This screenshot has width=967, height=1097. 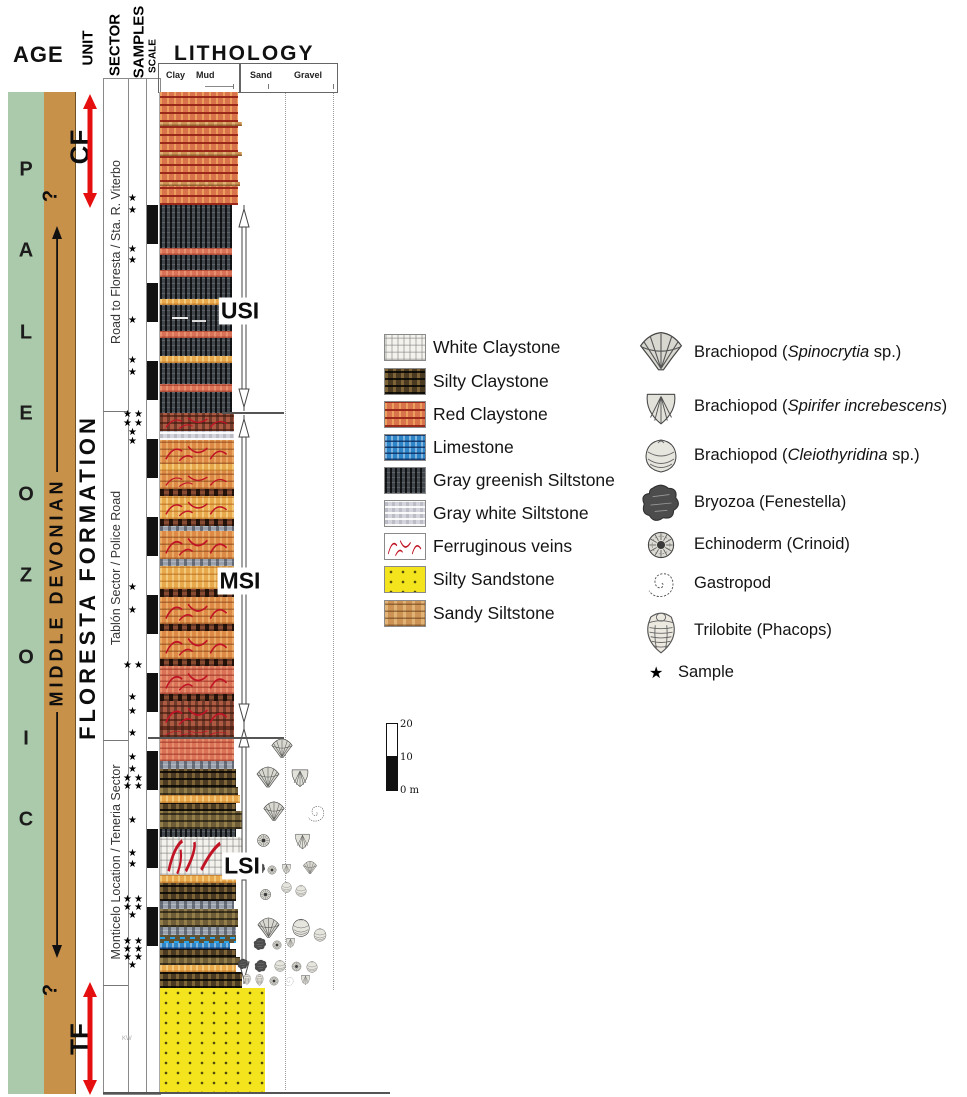 What do you see at coordinates (26, 738) in the screenshot?
I see `era-letter: I` at bounding box center [26, 738].